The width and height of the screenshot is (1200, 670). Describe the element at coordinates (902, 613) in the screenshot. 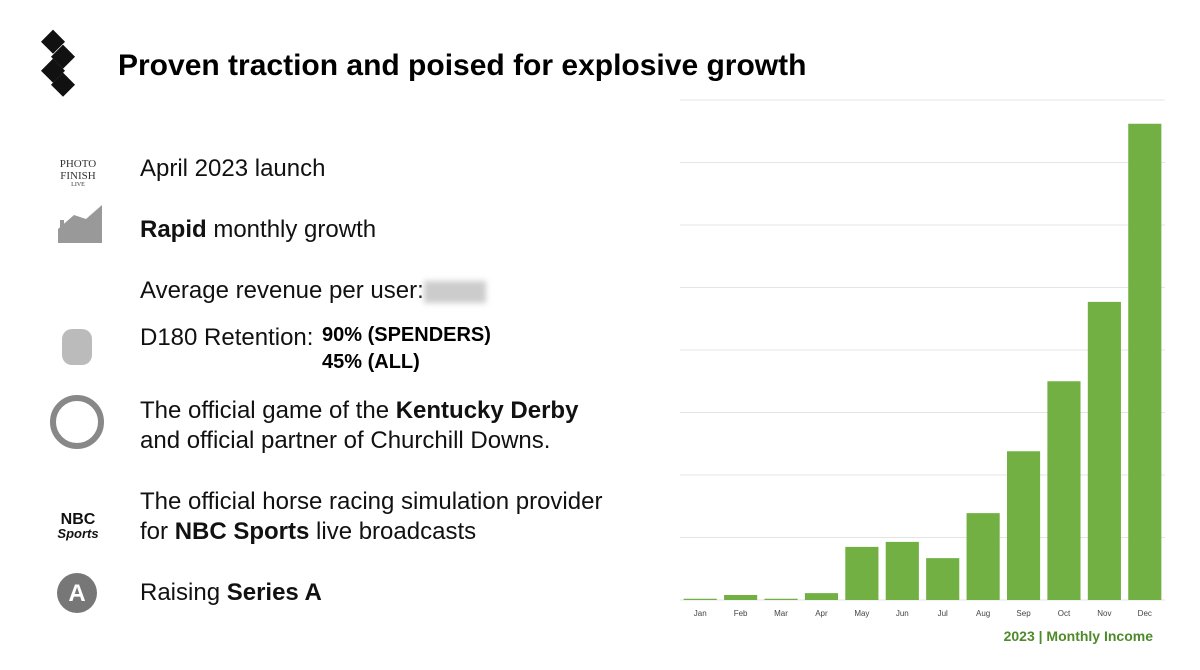

I see `x-tick-label: Jun` at that location.